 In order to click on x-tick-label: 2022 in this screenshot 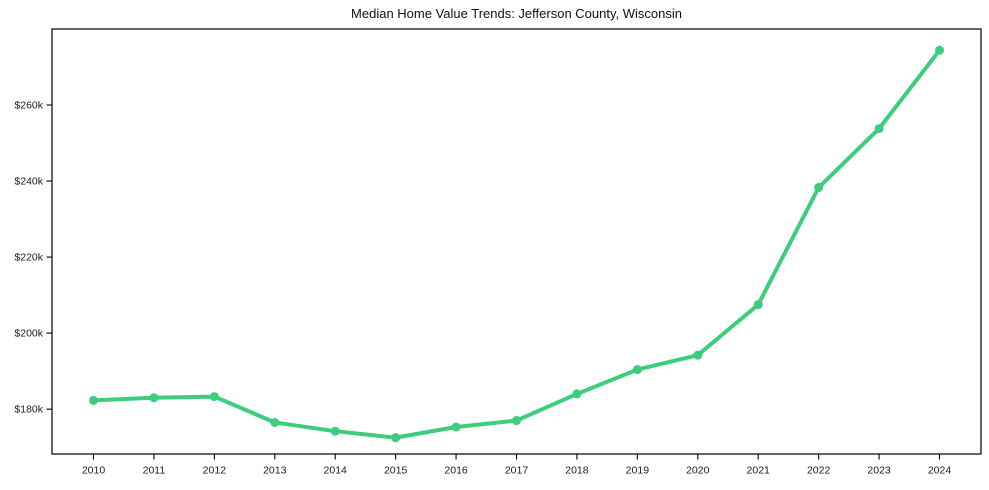, I will do `click(819, 471)`.